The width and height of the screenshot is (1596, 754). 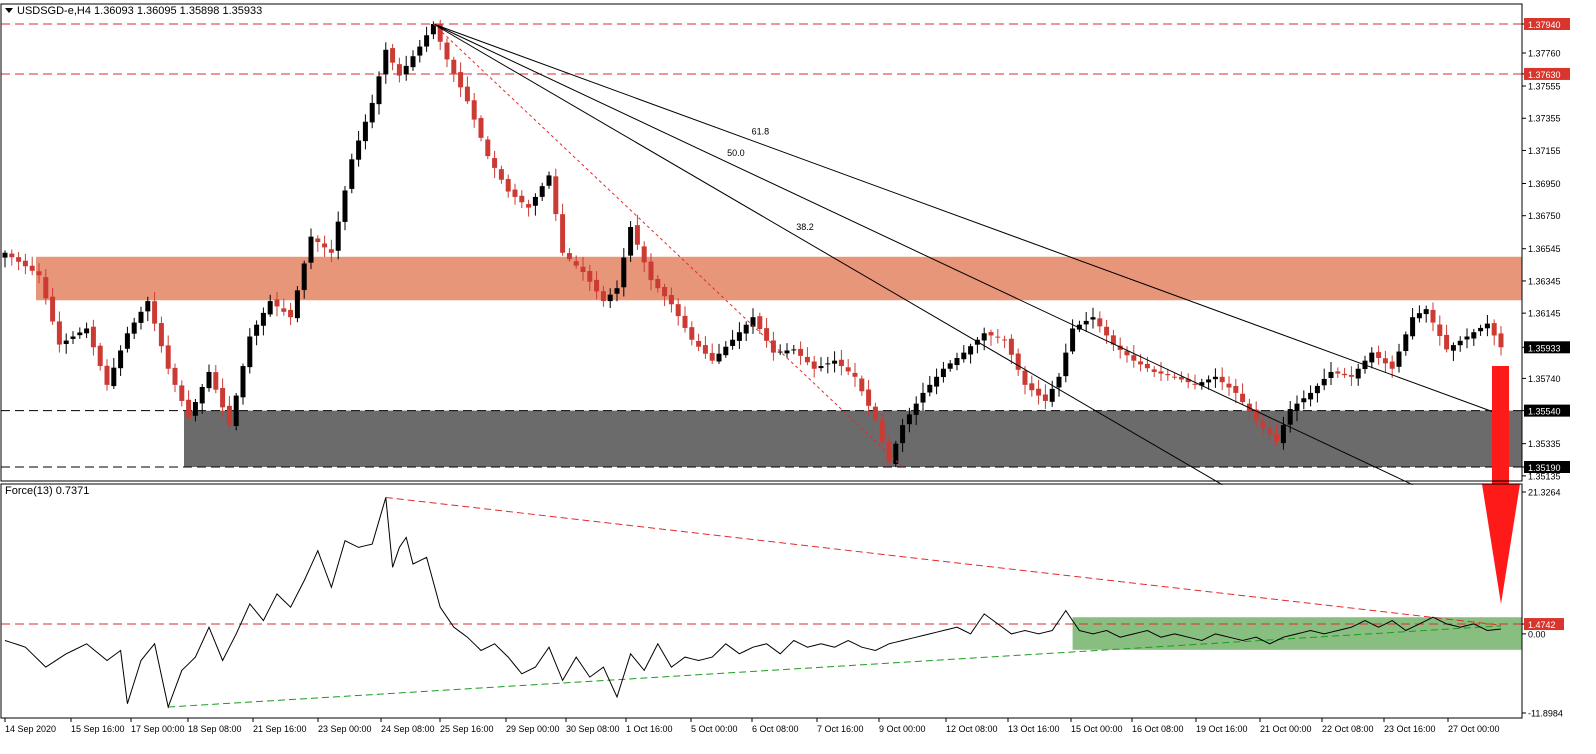 What do you see at coordinates (1544, 348) in the screenshot?
I see `price-tag: 1.35933` at bounding box center [1544, 348].